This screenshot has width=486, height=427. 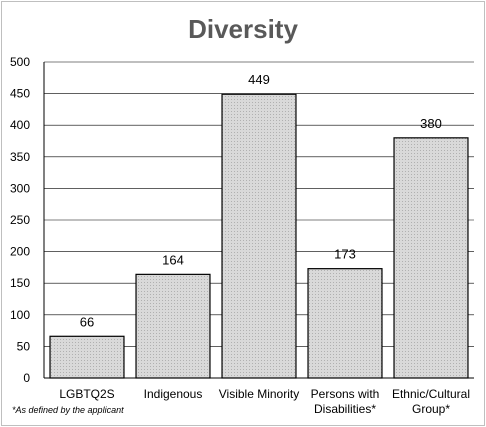 I want to click on x-category-label: Visible Minority, so click(x=259, y=394).